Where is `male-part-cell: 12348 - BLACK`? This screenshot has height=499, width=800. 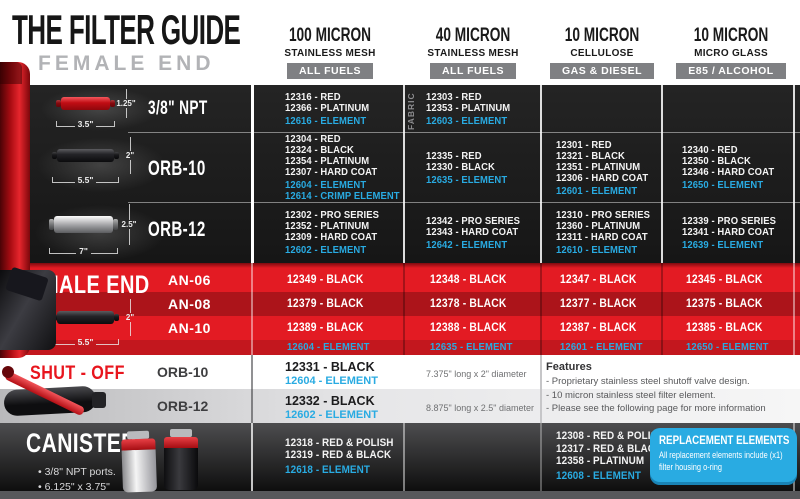 male-part-cell: 12348 - BLACK is located at coordinates (468, 280).